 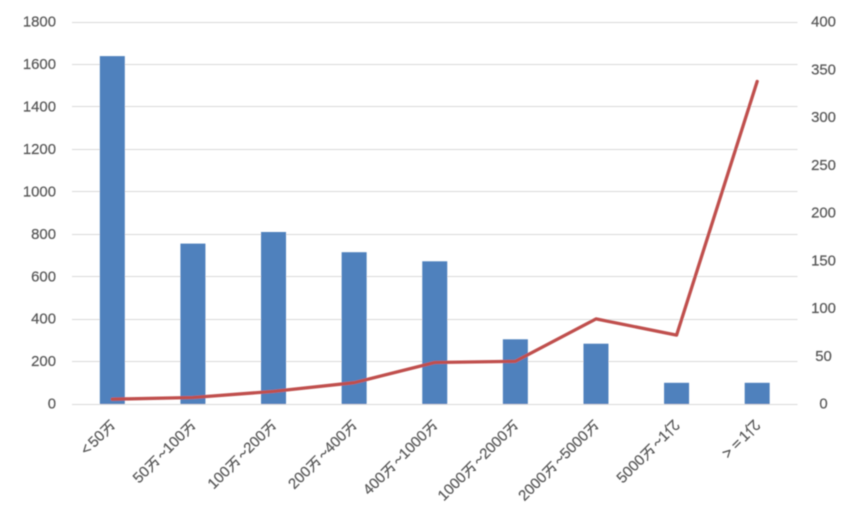 What do you see at coordinates (43, 277) in the screenshot?
I see `svg-text: 600` at bounding box center [43, 277].